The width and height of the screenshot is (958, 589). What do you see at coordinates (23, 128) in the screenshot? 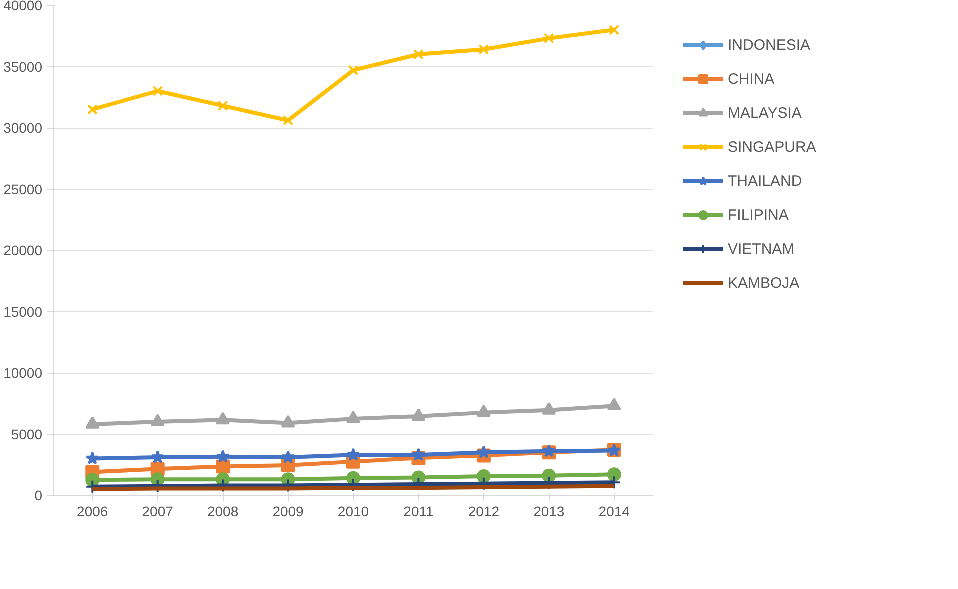
I see `y-tick-label: 30000` at bounding box center [23, 128].